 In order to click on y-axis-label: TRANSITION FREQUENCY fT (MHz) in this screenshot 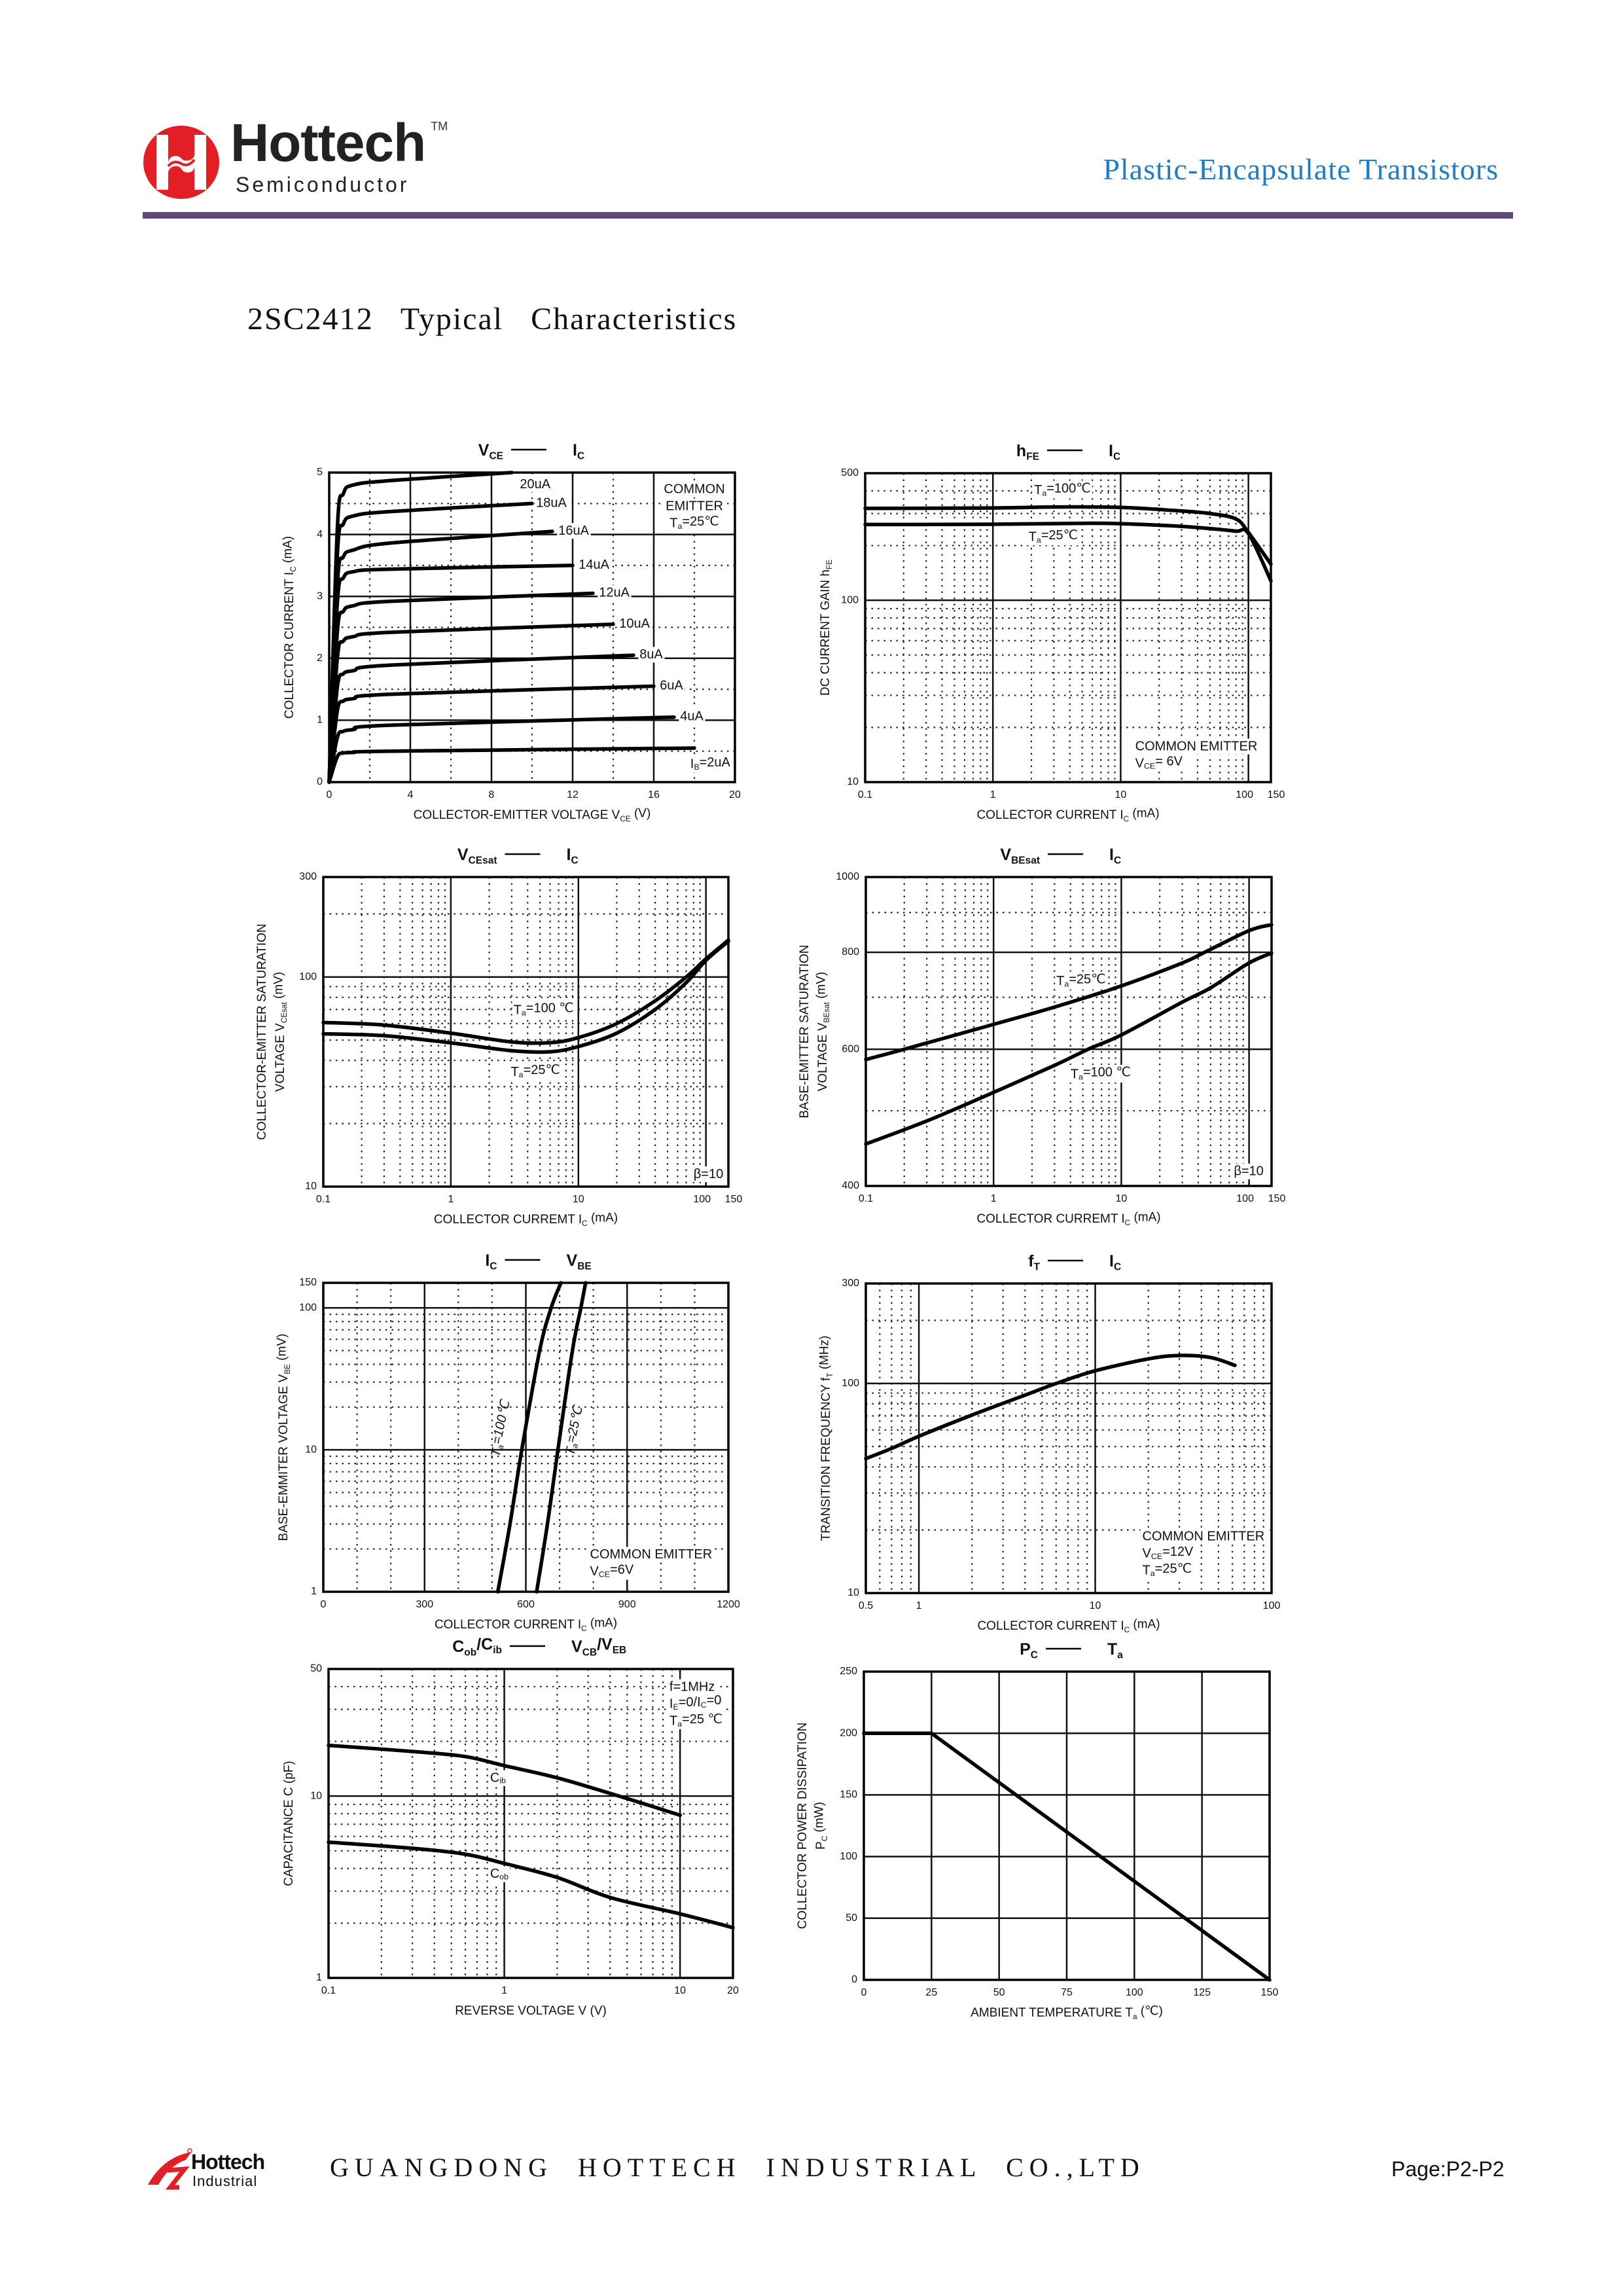, I will do `click(825, 1438)`.